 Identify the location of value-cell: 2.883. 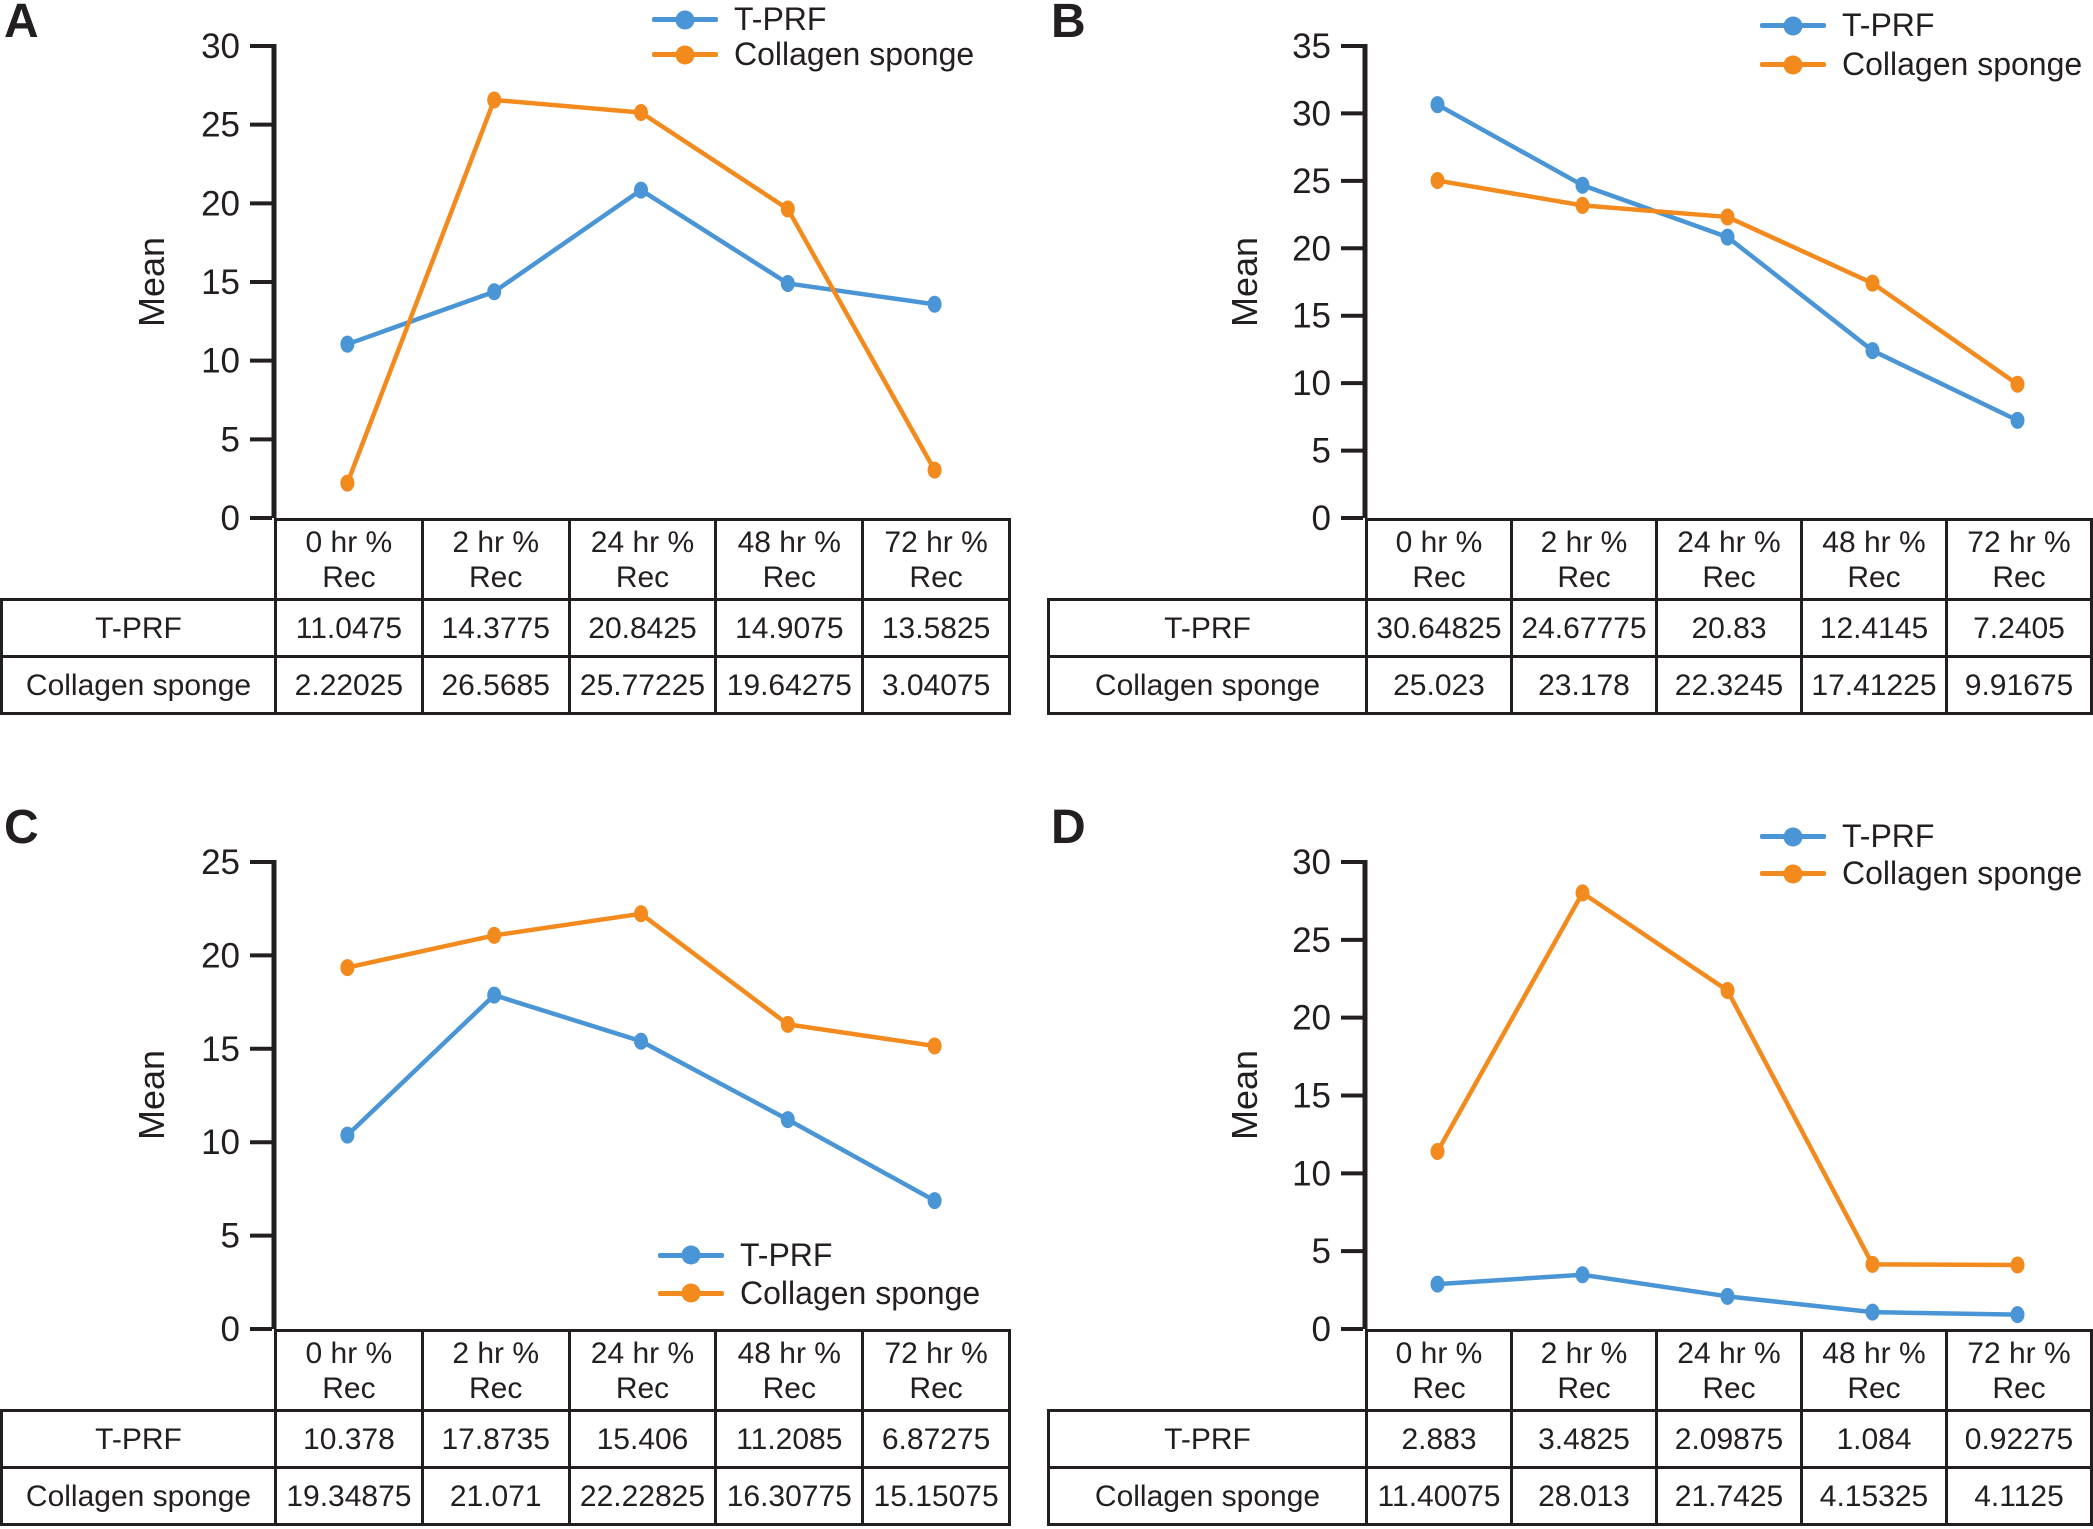
(1439, 1439).